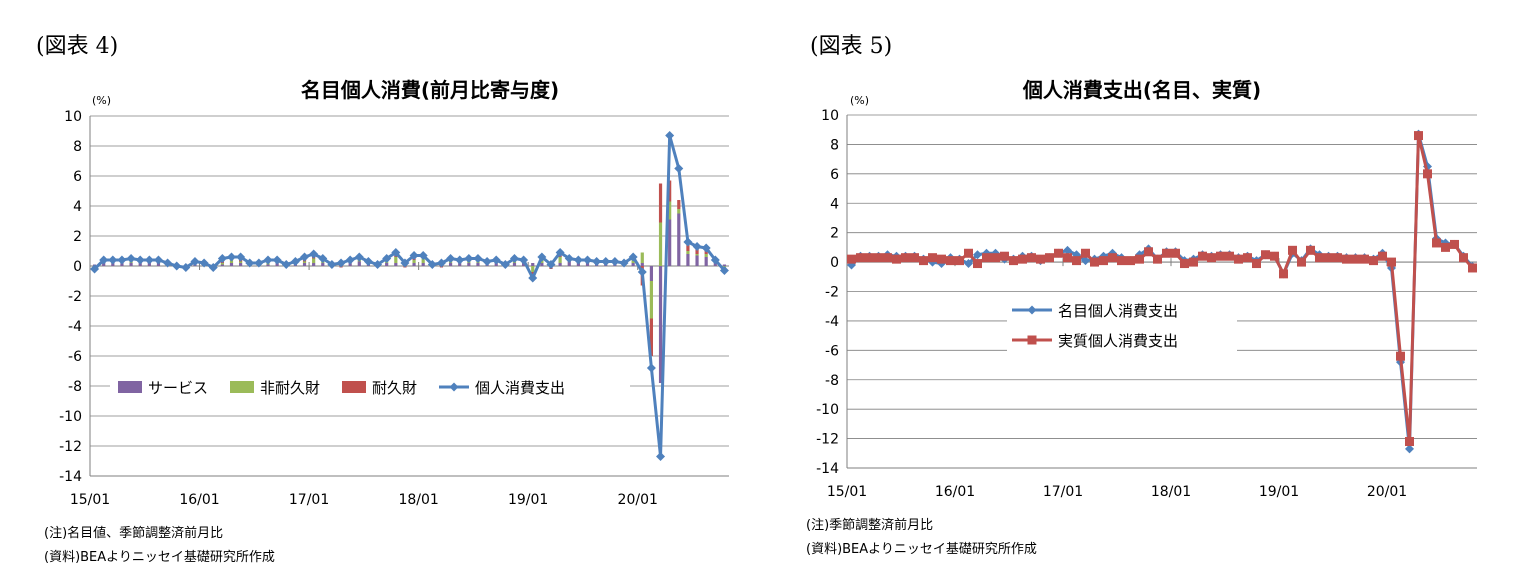 The height and width of the screenshot is (584, 1524). I want to click on note-line: (注)季節調整済前月比, so click(870, 525).